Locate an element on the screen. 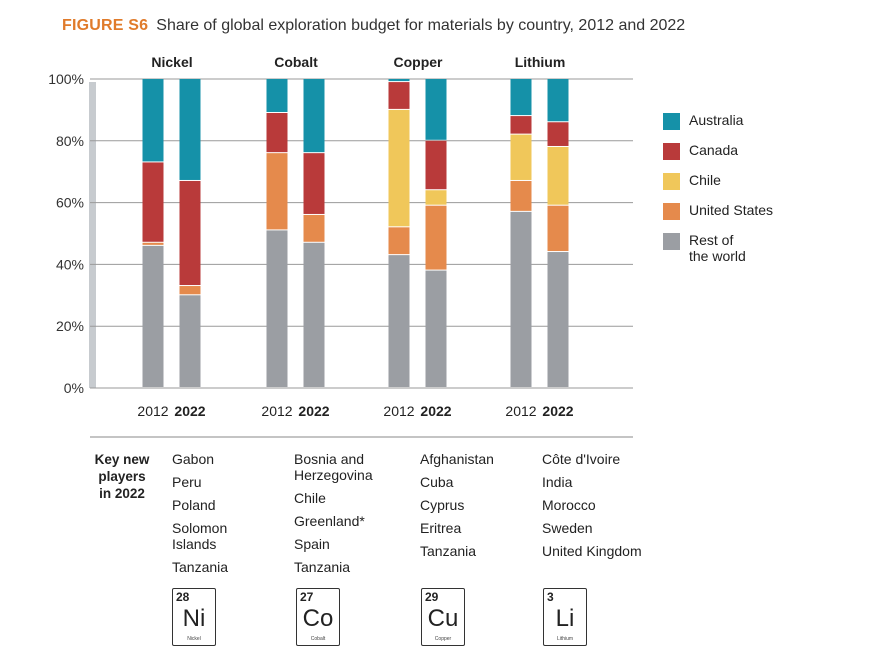  player-item: Cuba is located at coordinates (437, 482).